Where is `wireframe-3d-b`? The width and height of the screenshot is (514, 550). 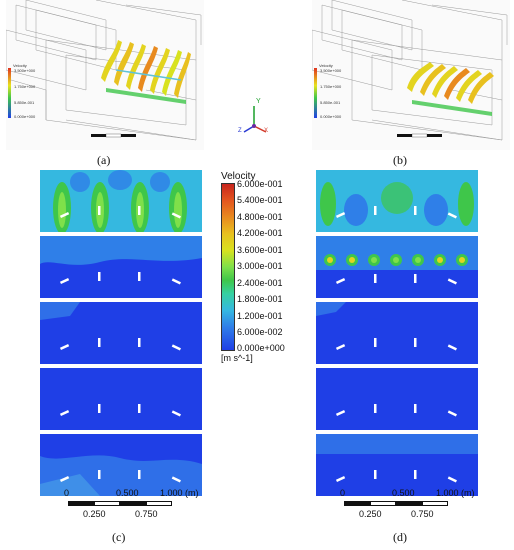
wireframe-3d-b is located at coordinates (410, 70).